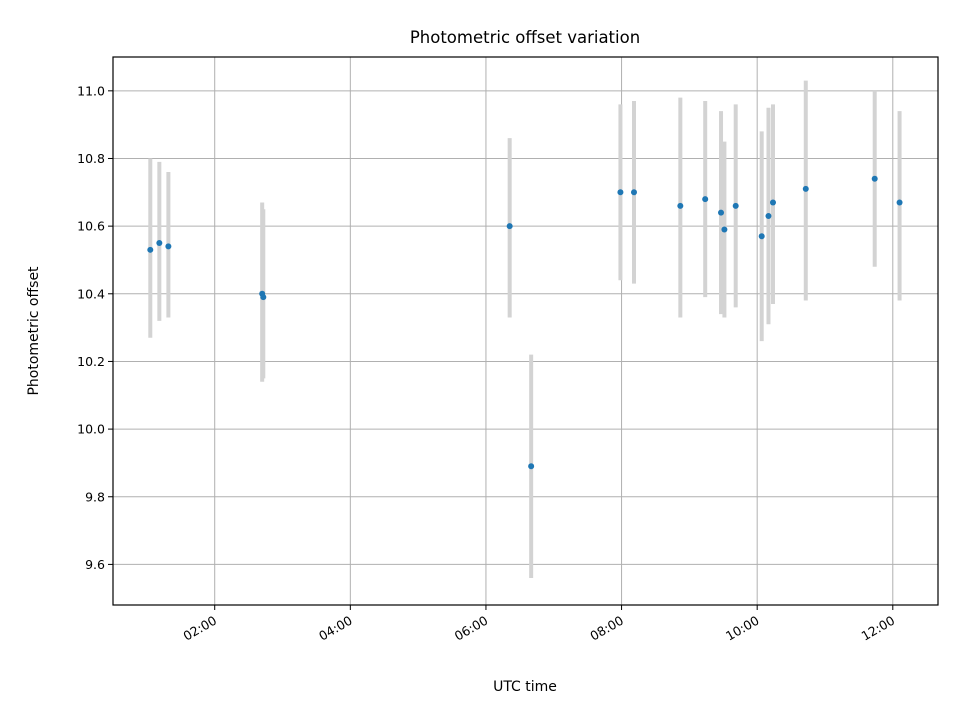 This screenshot has height=720, width=960. I want to click on x-tick-label: 02:00, so click(200, 628).